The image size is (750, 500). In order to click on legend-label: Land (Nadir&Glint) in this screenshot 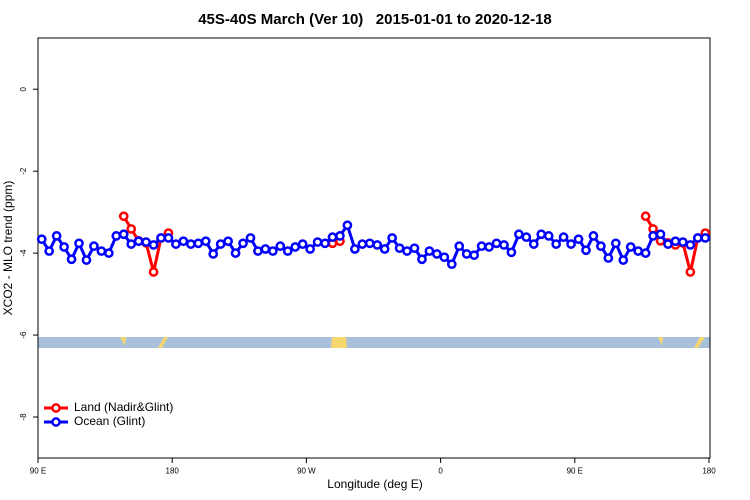, I will do `click(123, 407)`.